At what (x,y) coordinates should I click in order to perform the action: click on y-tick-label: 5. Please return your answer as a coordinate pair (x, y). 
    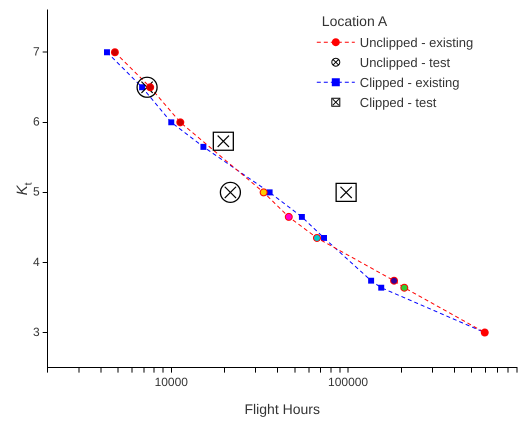
    Looking at the image, I should click on (36, 191).